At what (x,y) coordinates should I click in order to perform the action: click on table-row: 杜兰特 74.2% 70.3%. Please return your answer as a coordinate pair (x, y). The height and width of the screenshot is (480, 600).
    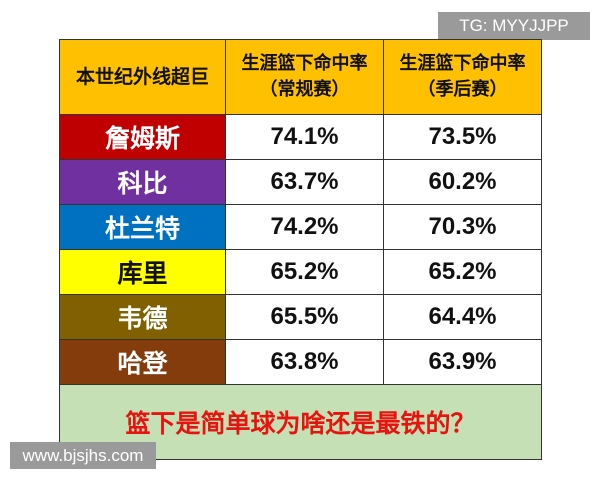
    Looking at the image, I should click on (300, 227).